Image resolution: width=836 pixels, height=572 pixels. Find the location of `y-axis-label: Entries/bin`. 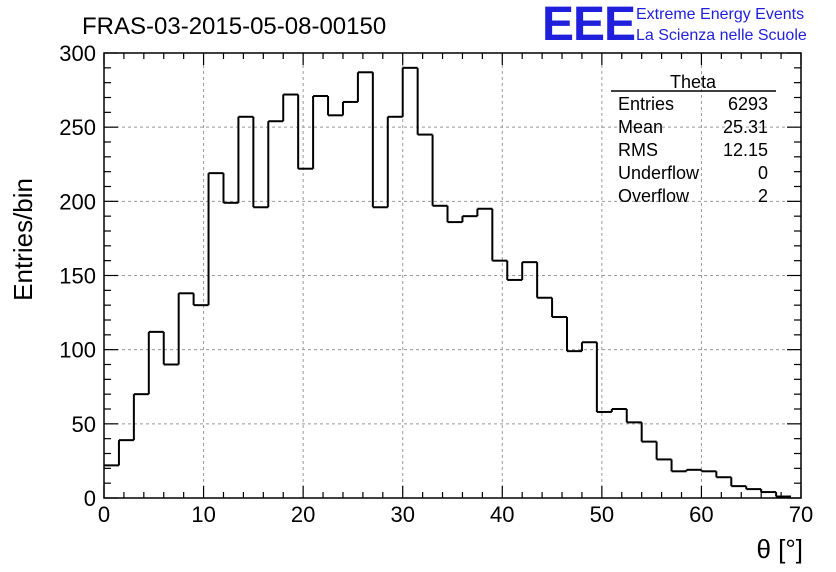

y-axis-label: Entries/bin is located at coordinates (23, 239).